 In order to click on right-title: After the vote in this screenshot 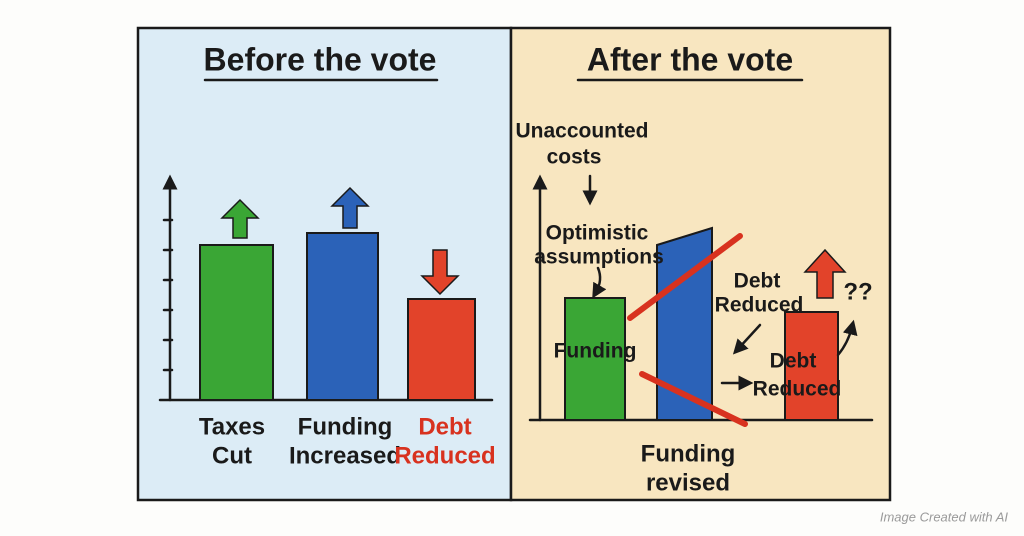, I will do `click(690, 59)`.